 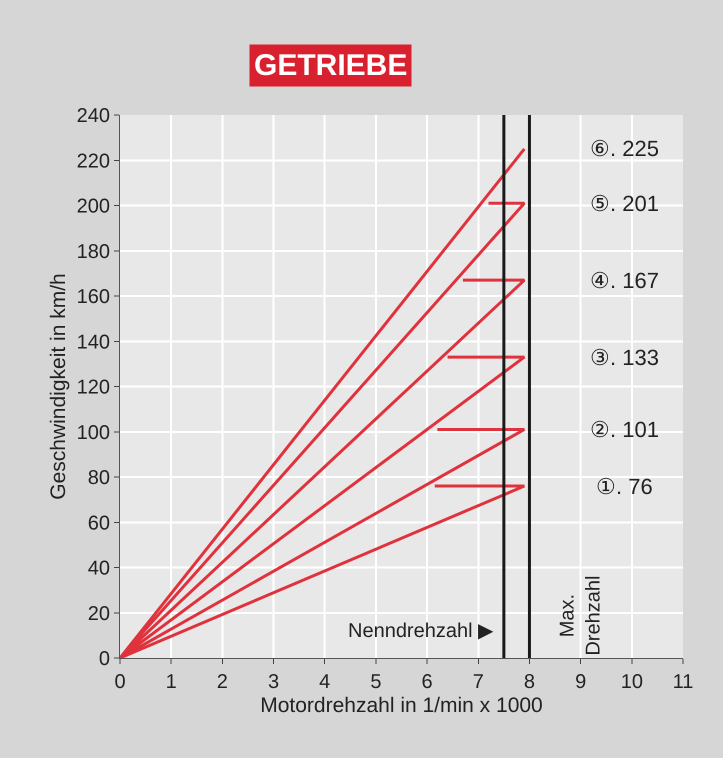 What do you see at coordinates (93, 342) in the screenshot?
I see `y-tick-label: 140` at bounding box center [93, 342].